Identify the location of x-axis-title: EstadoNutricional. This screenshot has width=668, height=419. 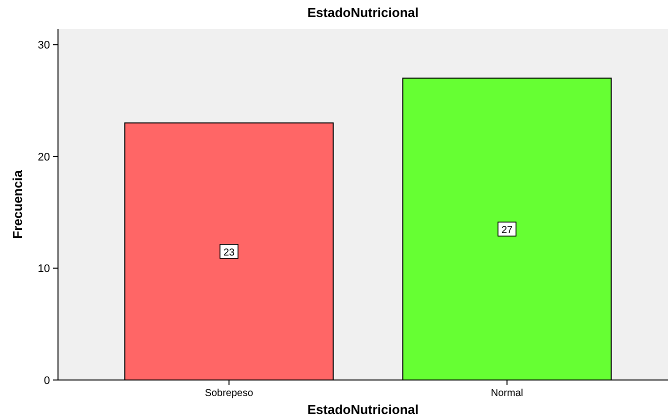
(363, 409).